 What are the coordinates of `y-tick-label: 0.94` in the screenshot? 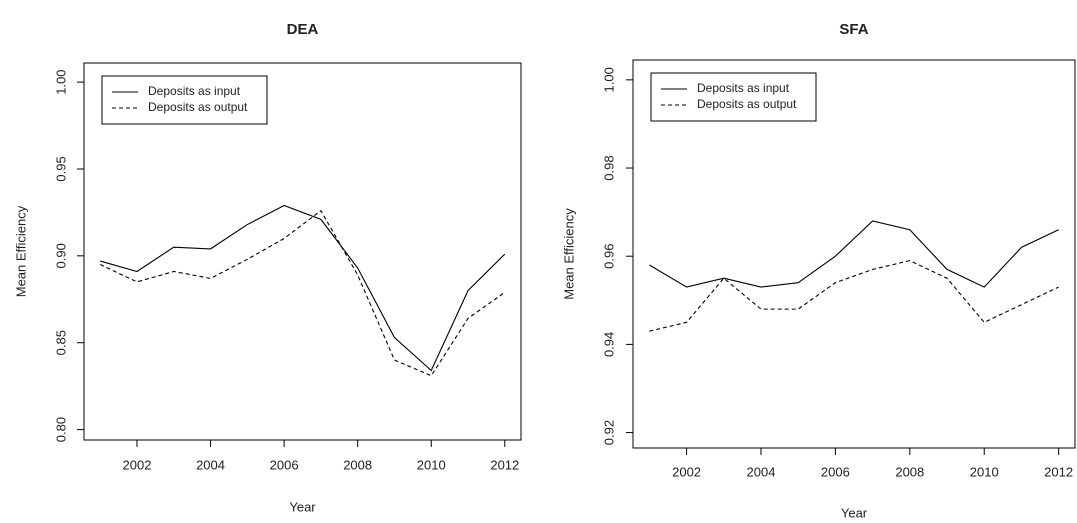 It's located at (608, 344).